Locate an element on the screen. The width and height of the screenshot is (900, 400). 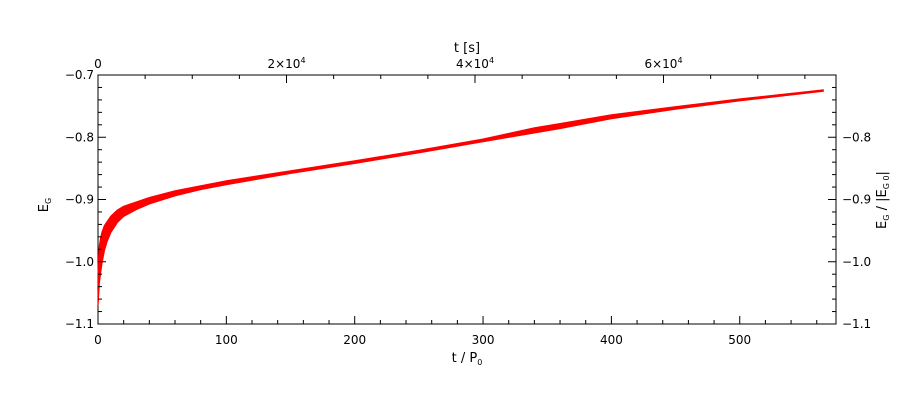
right-y-tick-label: −1.1 is located at coordinates (856, 324).